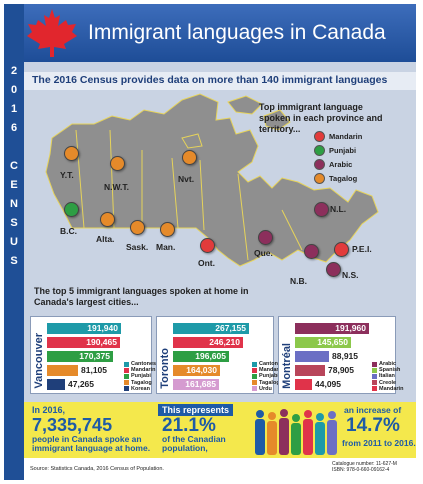  What do you see at coordinates (102, 328) in the screenshot?
I see `bar-value-label: 191,940` at bounding box center [102, 328].